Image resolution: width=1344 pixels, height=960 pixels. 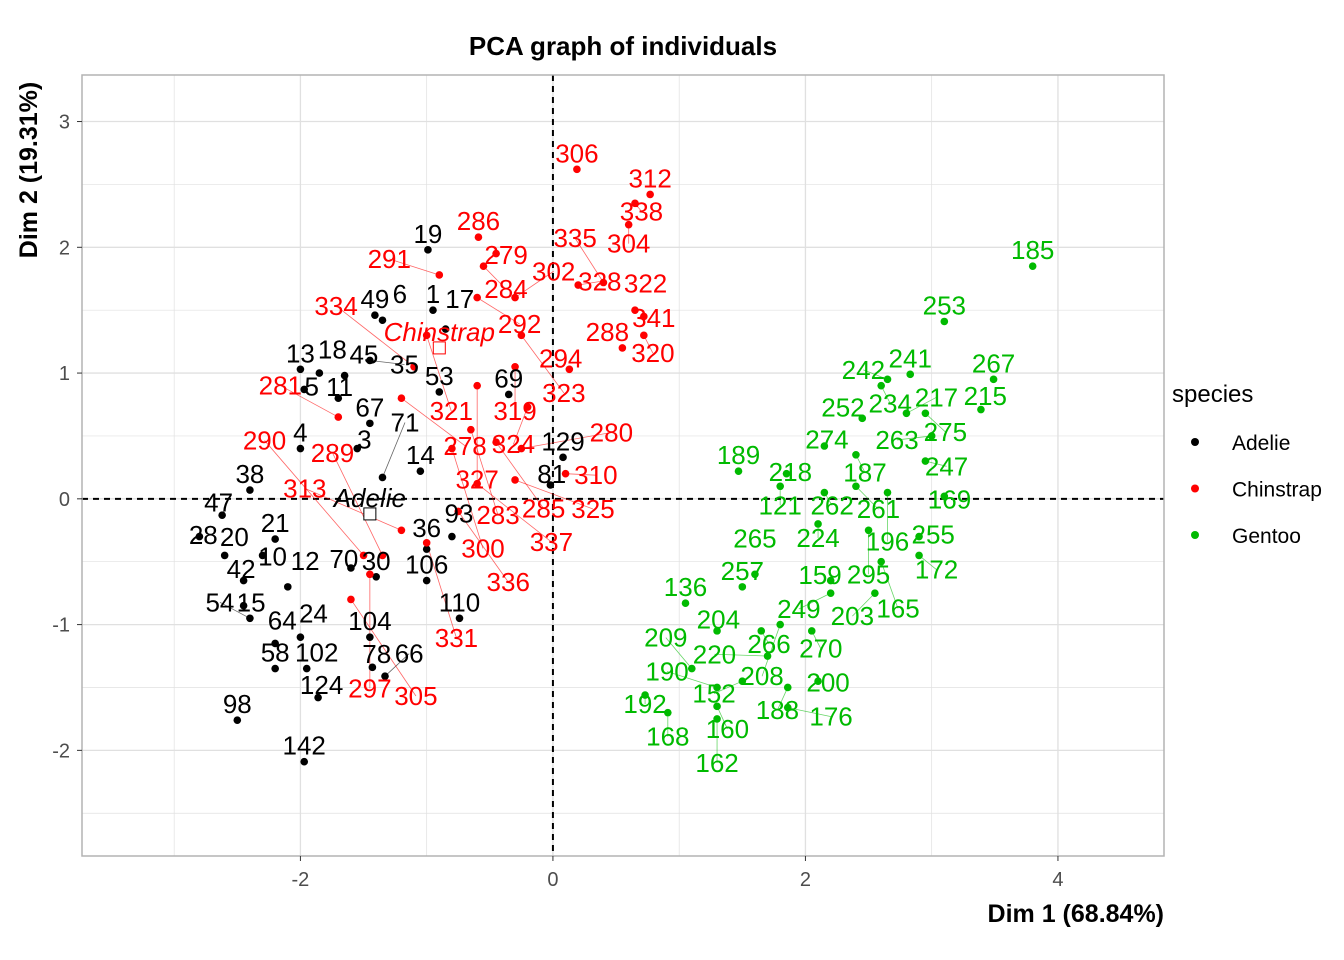 I want to click on point-label: 190, so click(x=666, y=671).